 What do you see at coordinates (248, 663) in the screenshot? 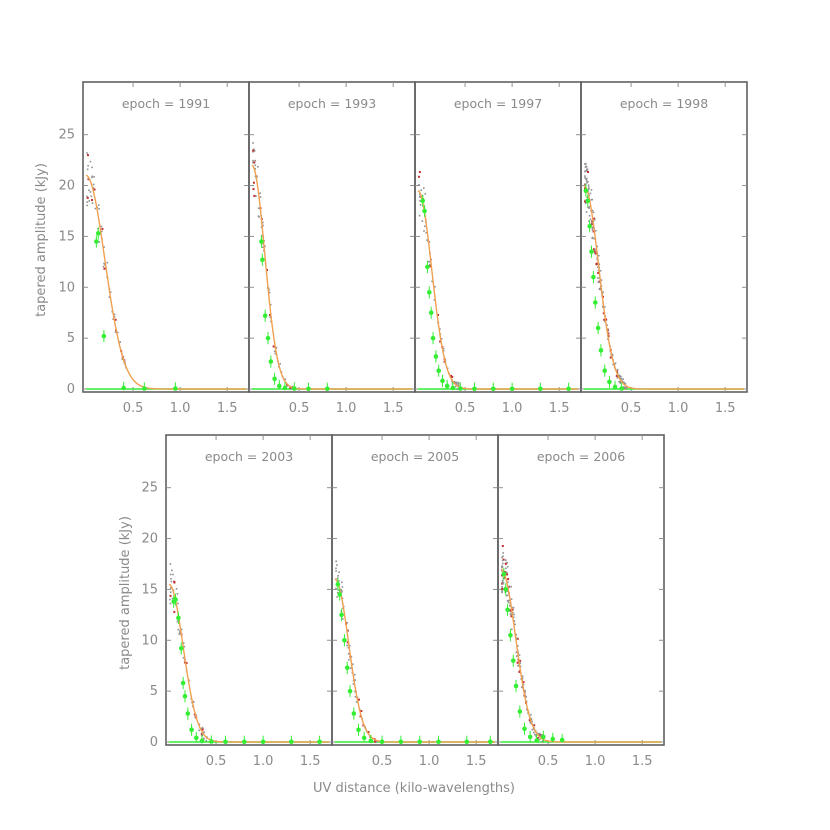
I see `model-curve` at bounding box center [248, 663].